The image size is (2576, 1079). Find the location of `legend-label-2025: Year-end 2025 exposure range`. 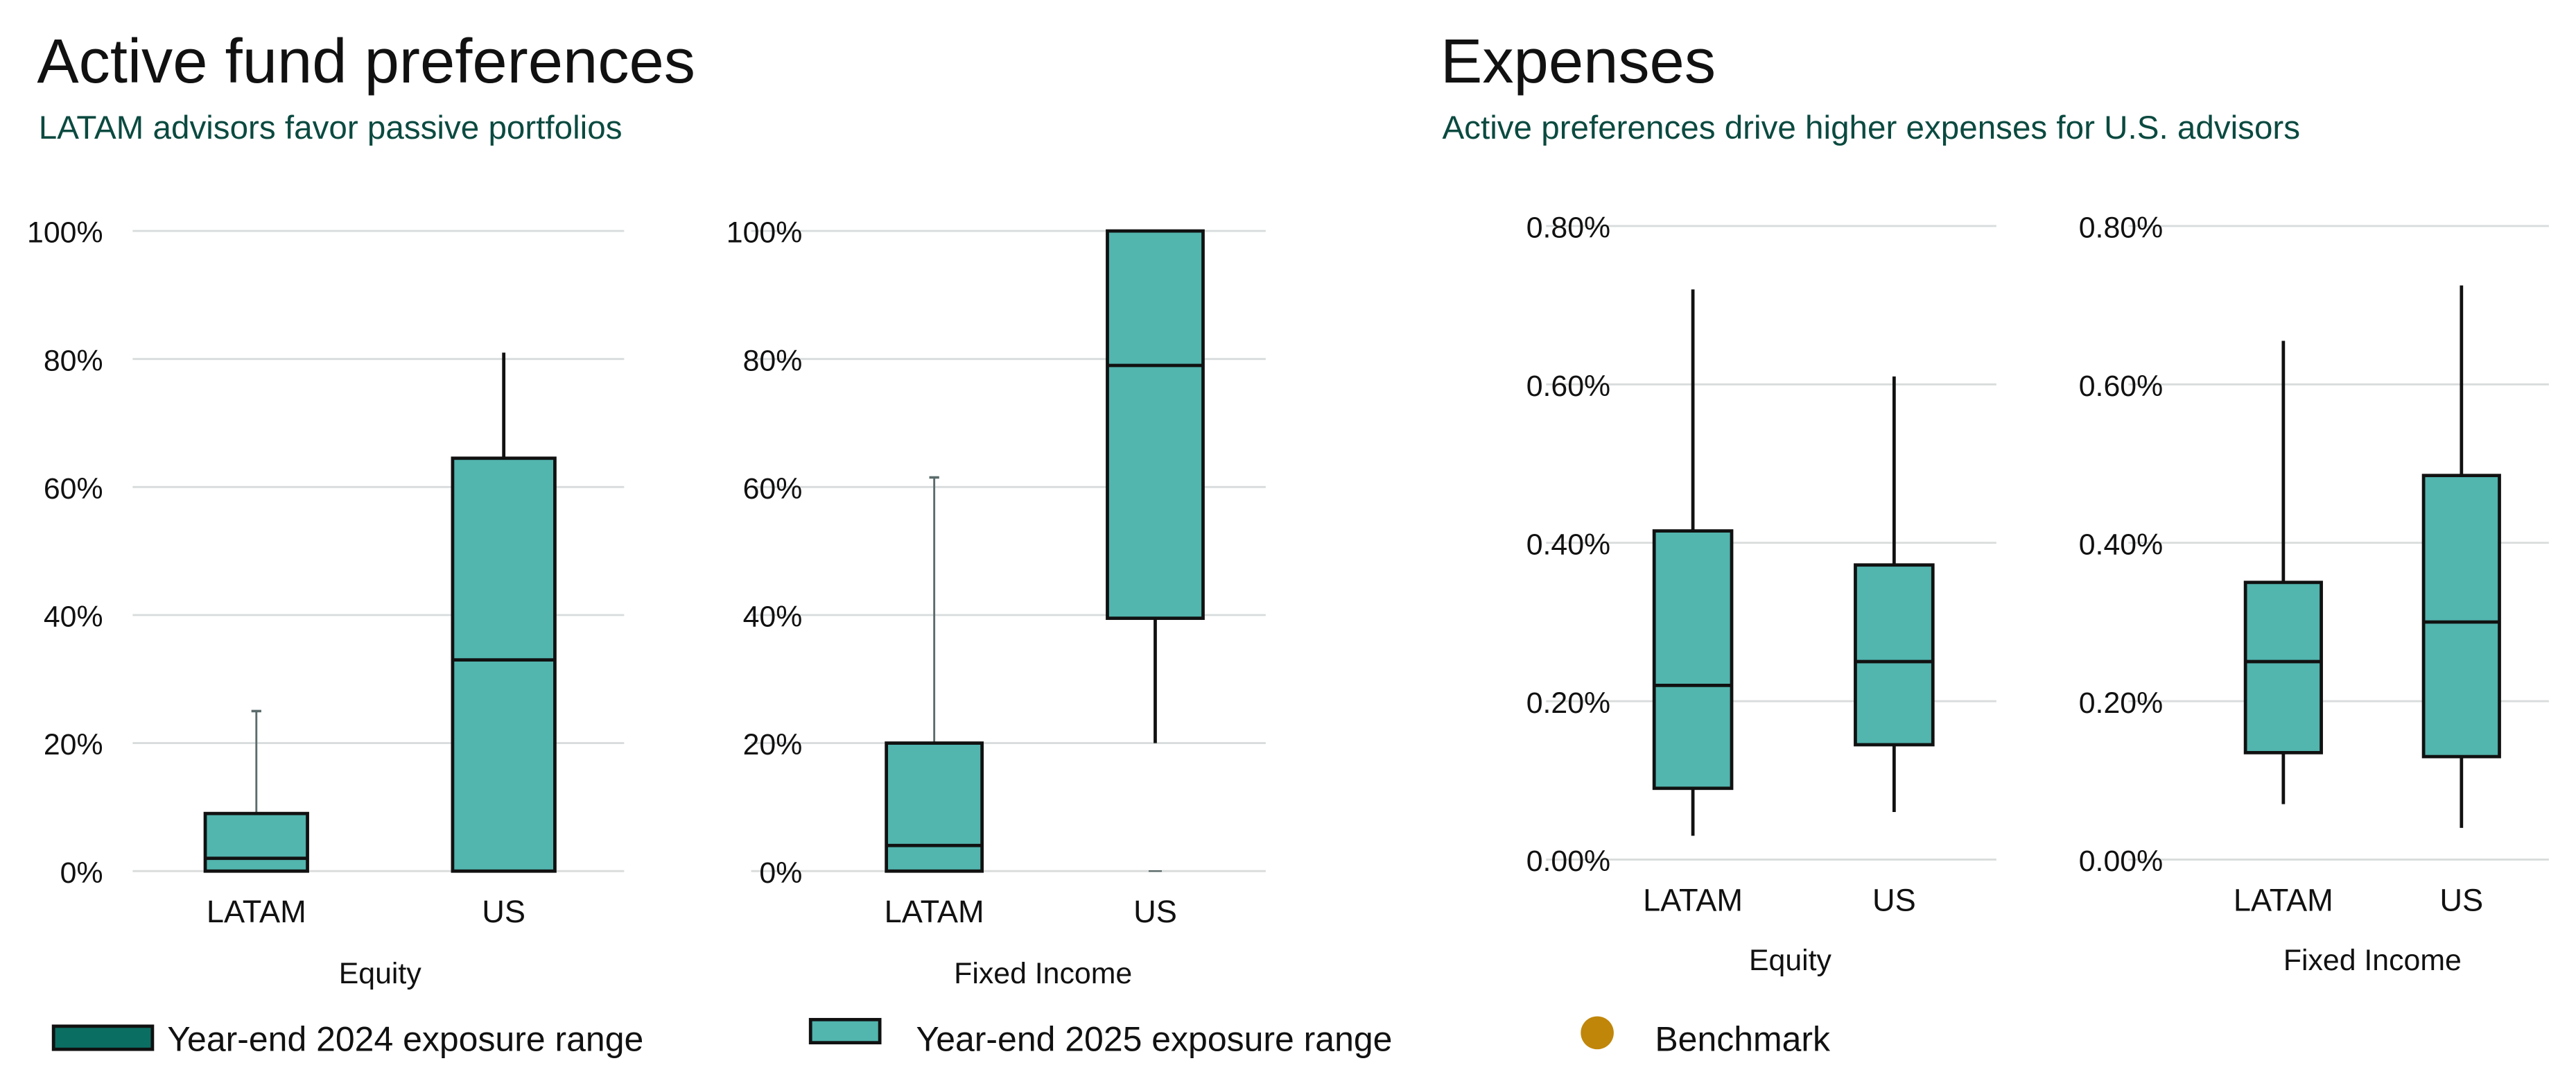

legend-label-2025: Year-end 2025 exposure range is located at coordinates (1154, 1039).